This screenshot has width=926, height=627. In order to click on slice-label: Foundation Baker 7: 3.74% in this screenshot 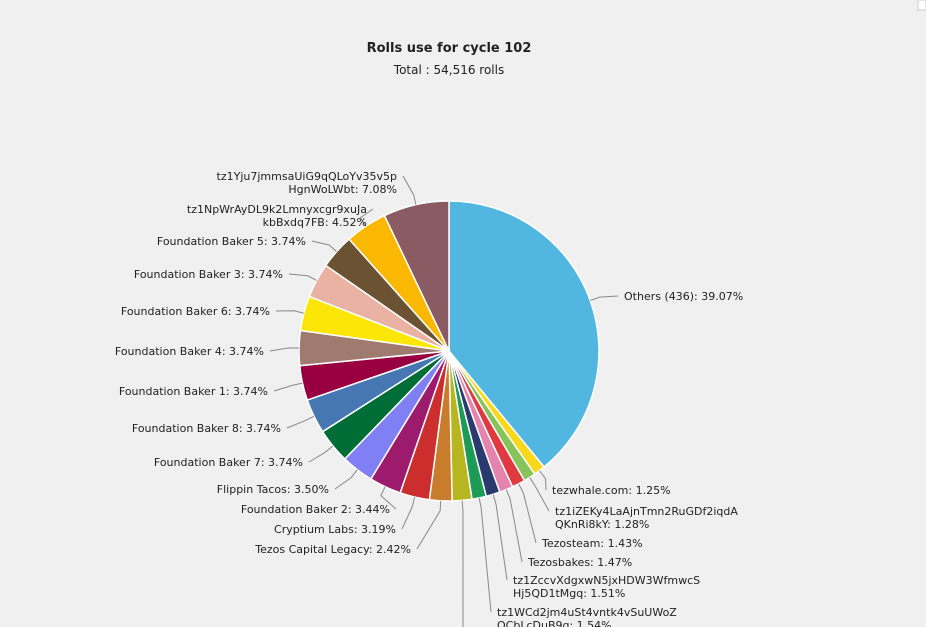, I will do `click(228, 462)`.